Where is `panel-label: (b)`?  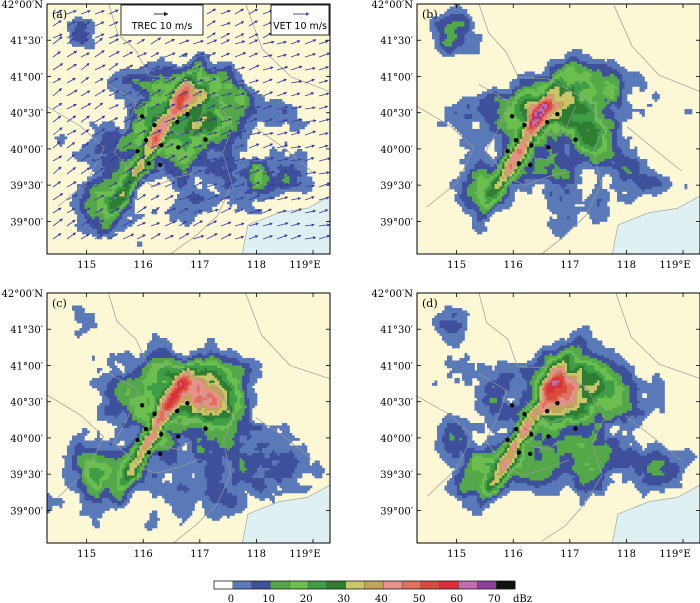
panel-label: (b) is located at coordinates (430, 14).